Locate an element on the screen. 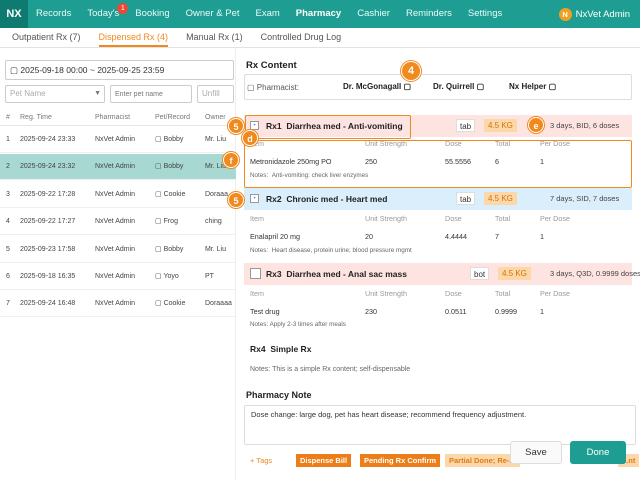 The width and height of the screenshot is (640, 480). tab-outpatient-rx: Outpatient Rx (7) is located at coordinates (46, 37).